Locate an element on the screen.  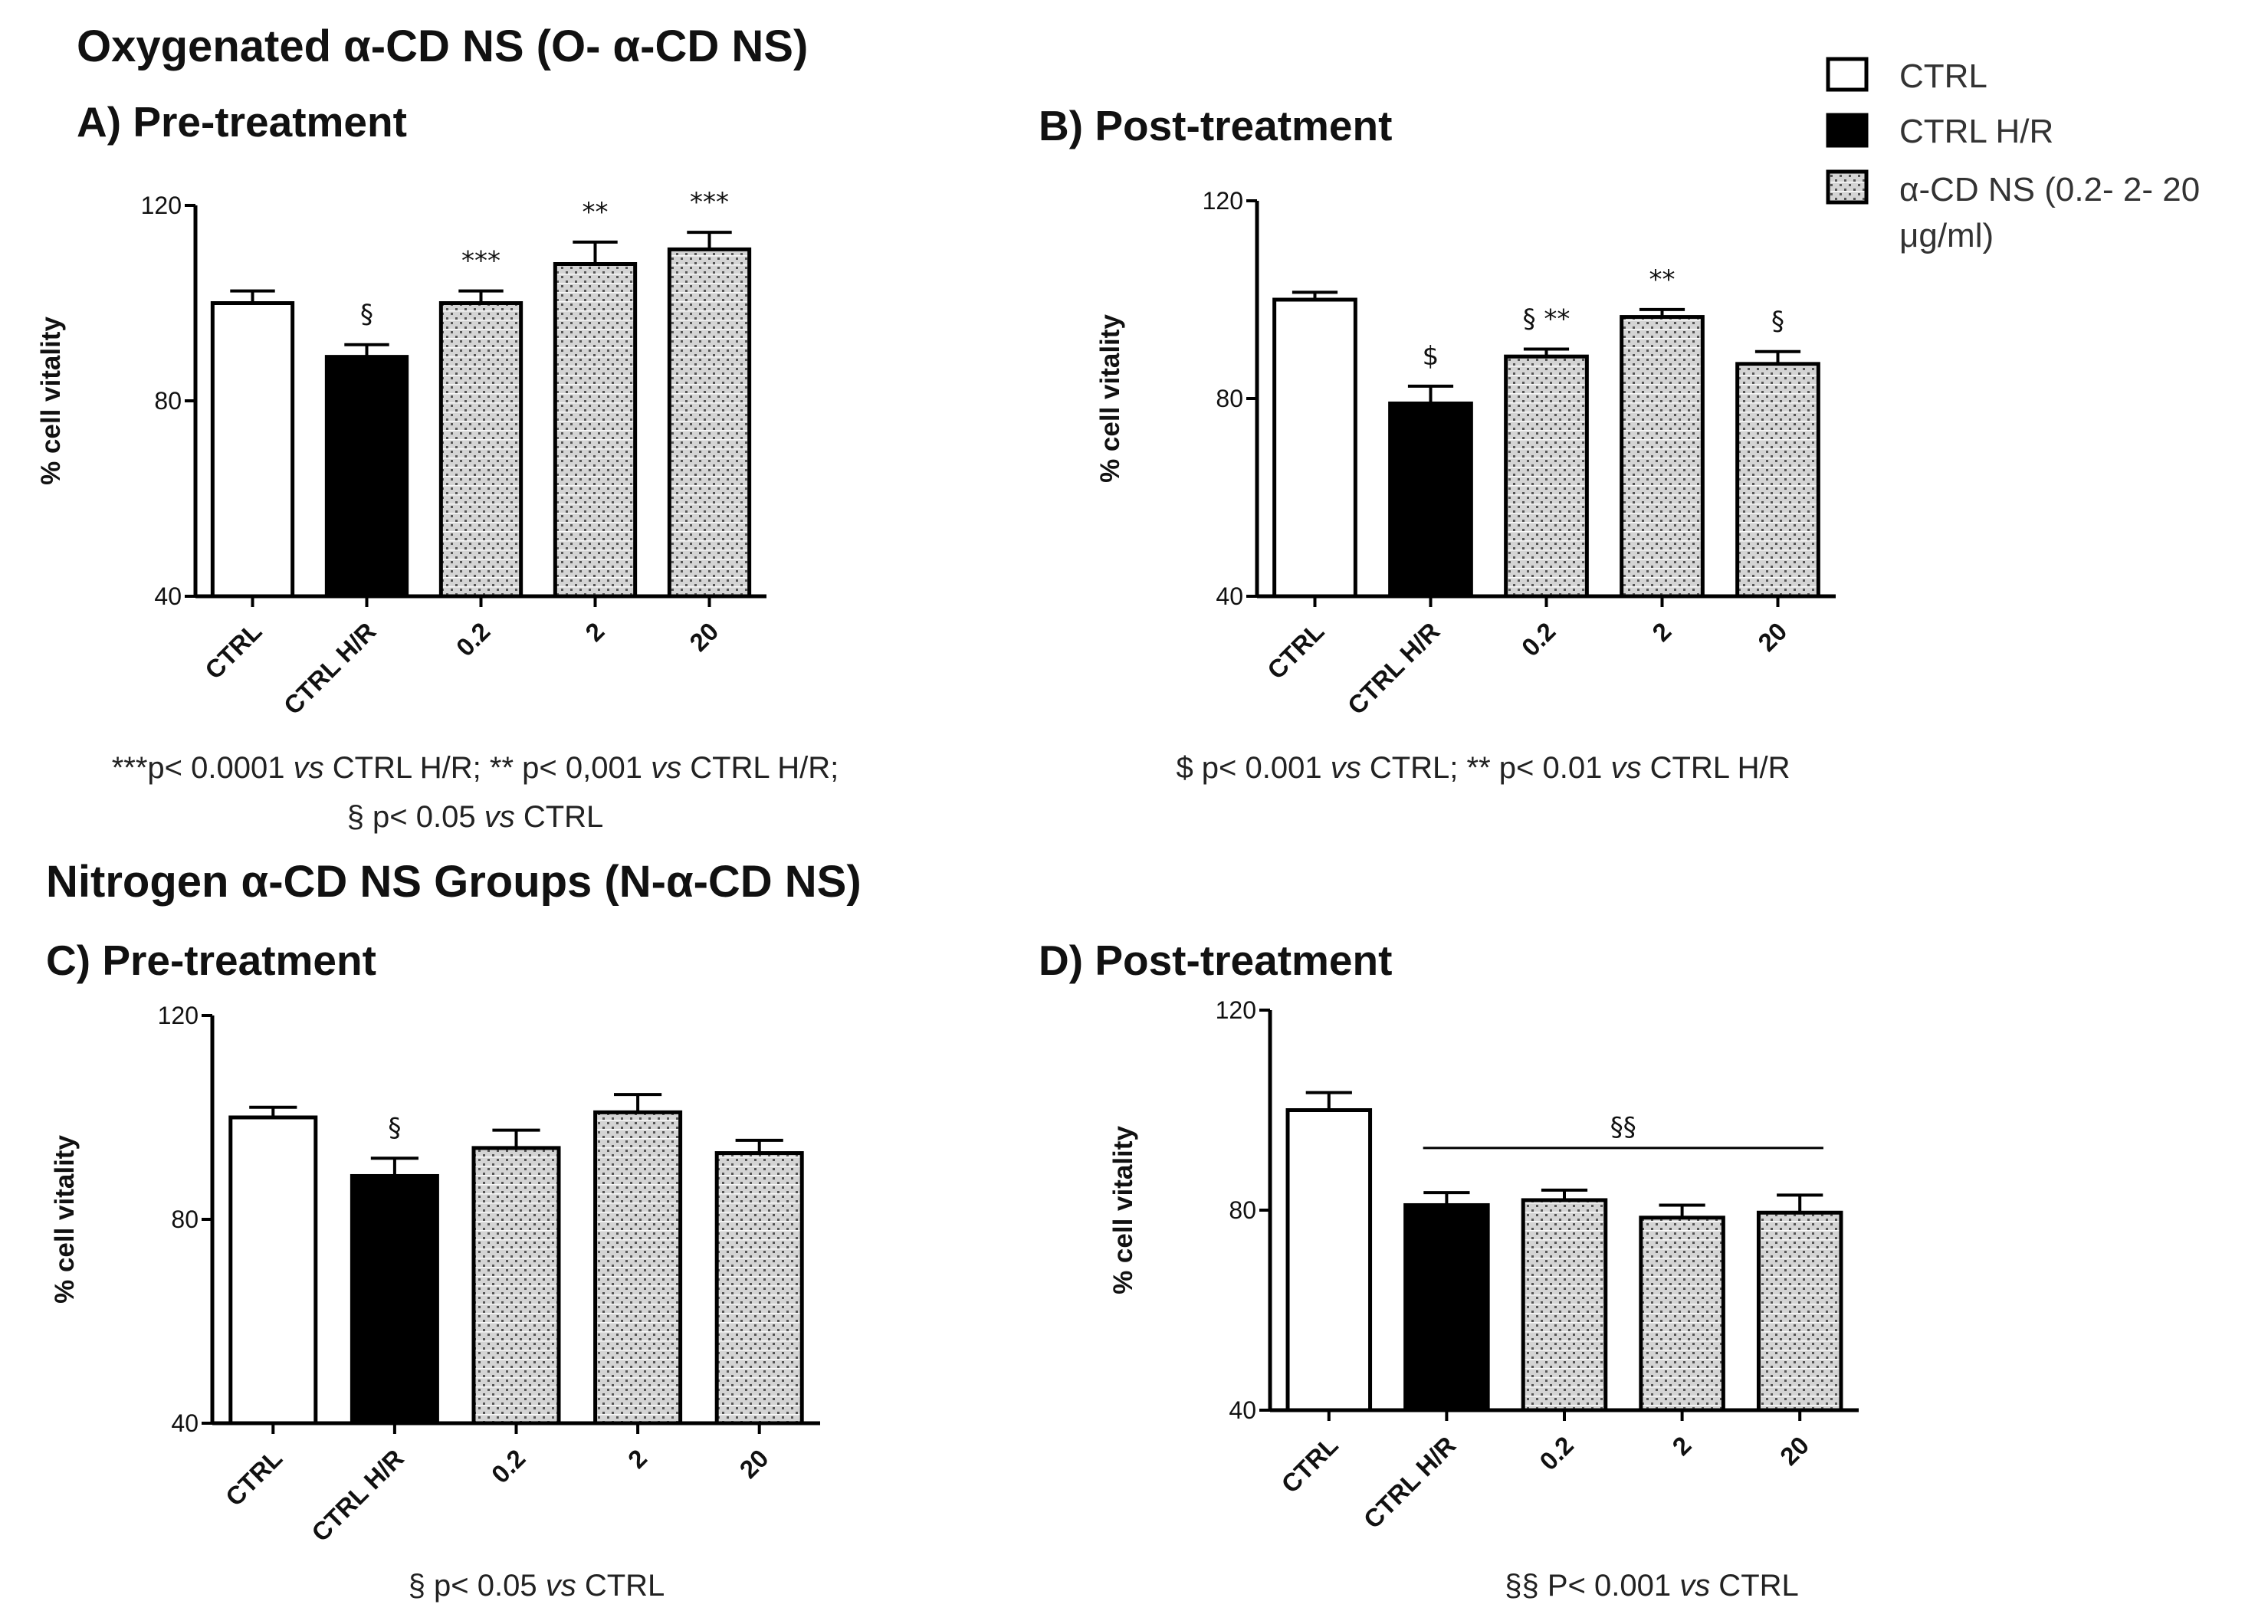
panel-title: A) Pre-treatment is located at coordinates (242, 122).